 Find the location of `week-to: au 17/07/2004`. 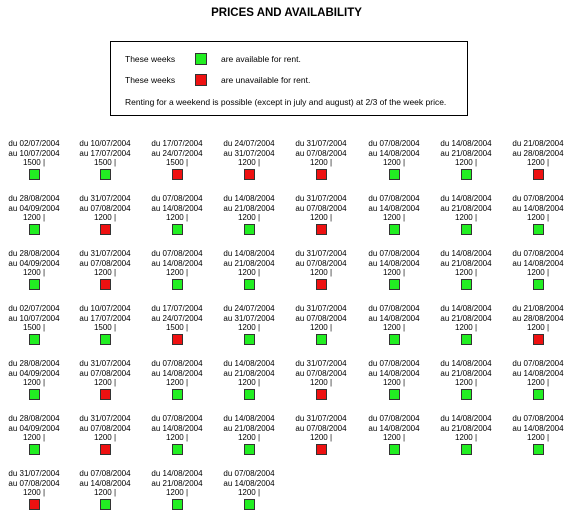

week-to: au 17/07/2004 is located at coordinates (105, 153).